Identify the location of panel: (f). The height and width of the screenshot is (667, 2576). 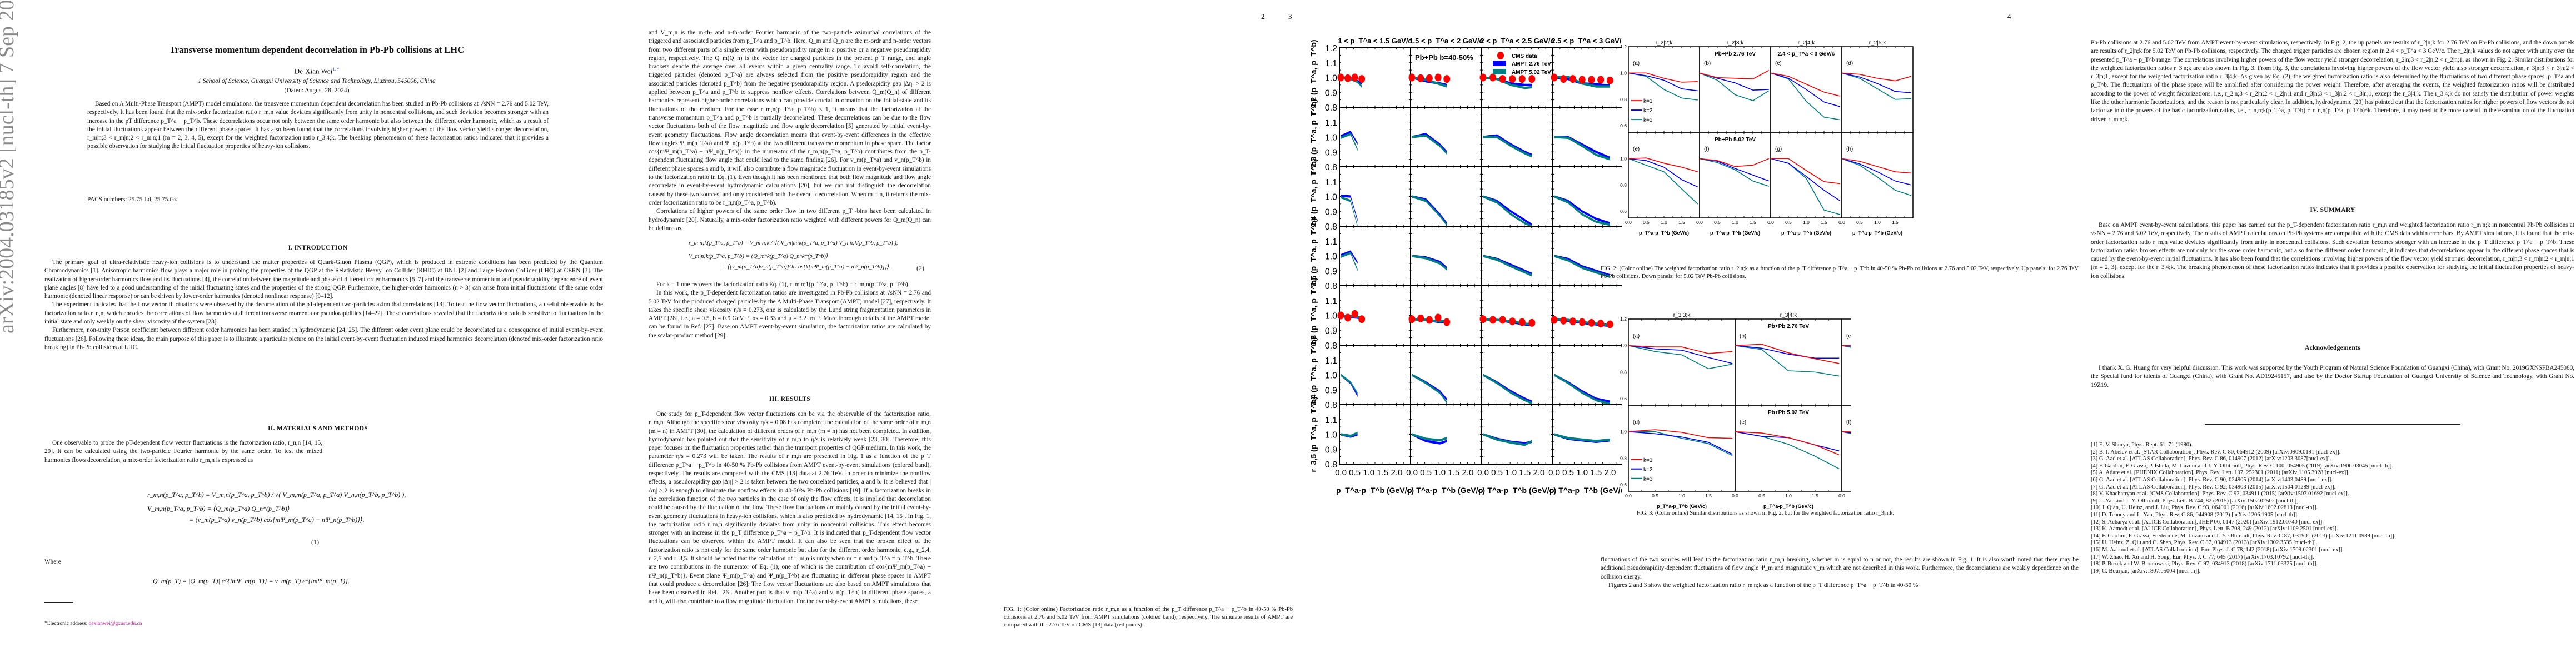
(1846, 448).